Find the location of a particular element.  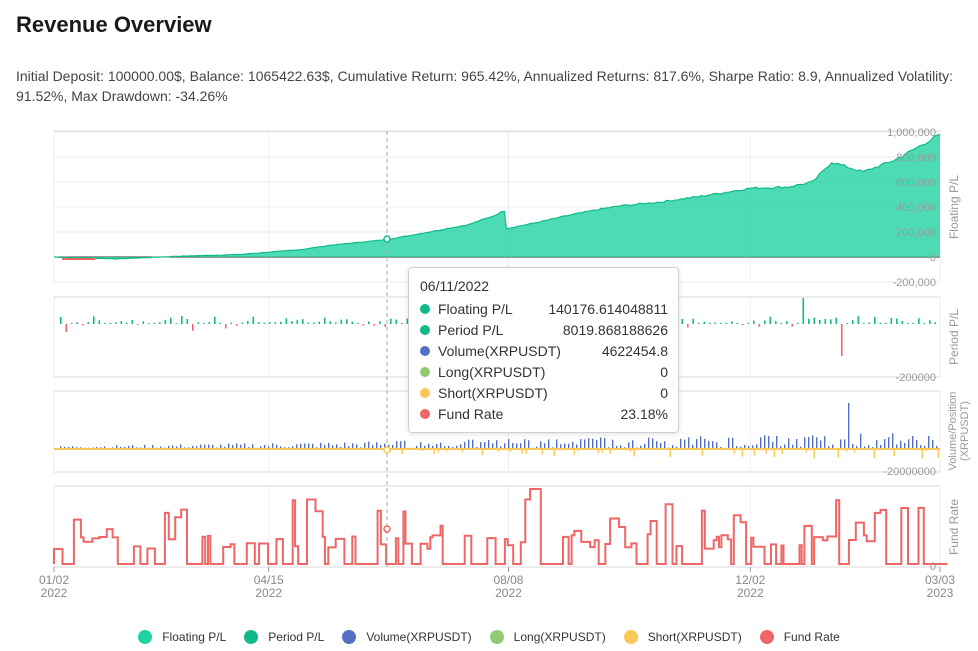

legend-item: Period P/L is located at coordinates (284, 637).